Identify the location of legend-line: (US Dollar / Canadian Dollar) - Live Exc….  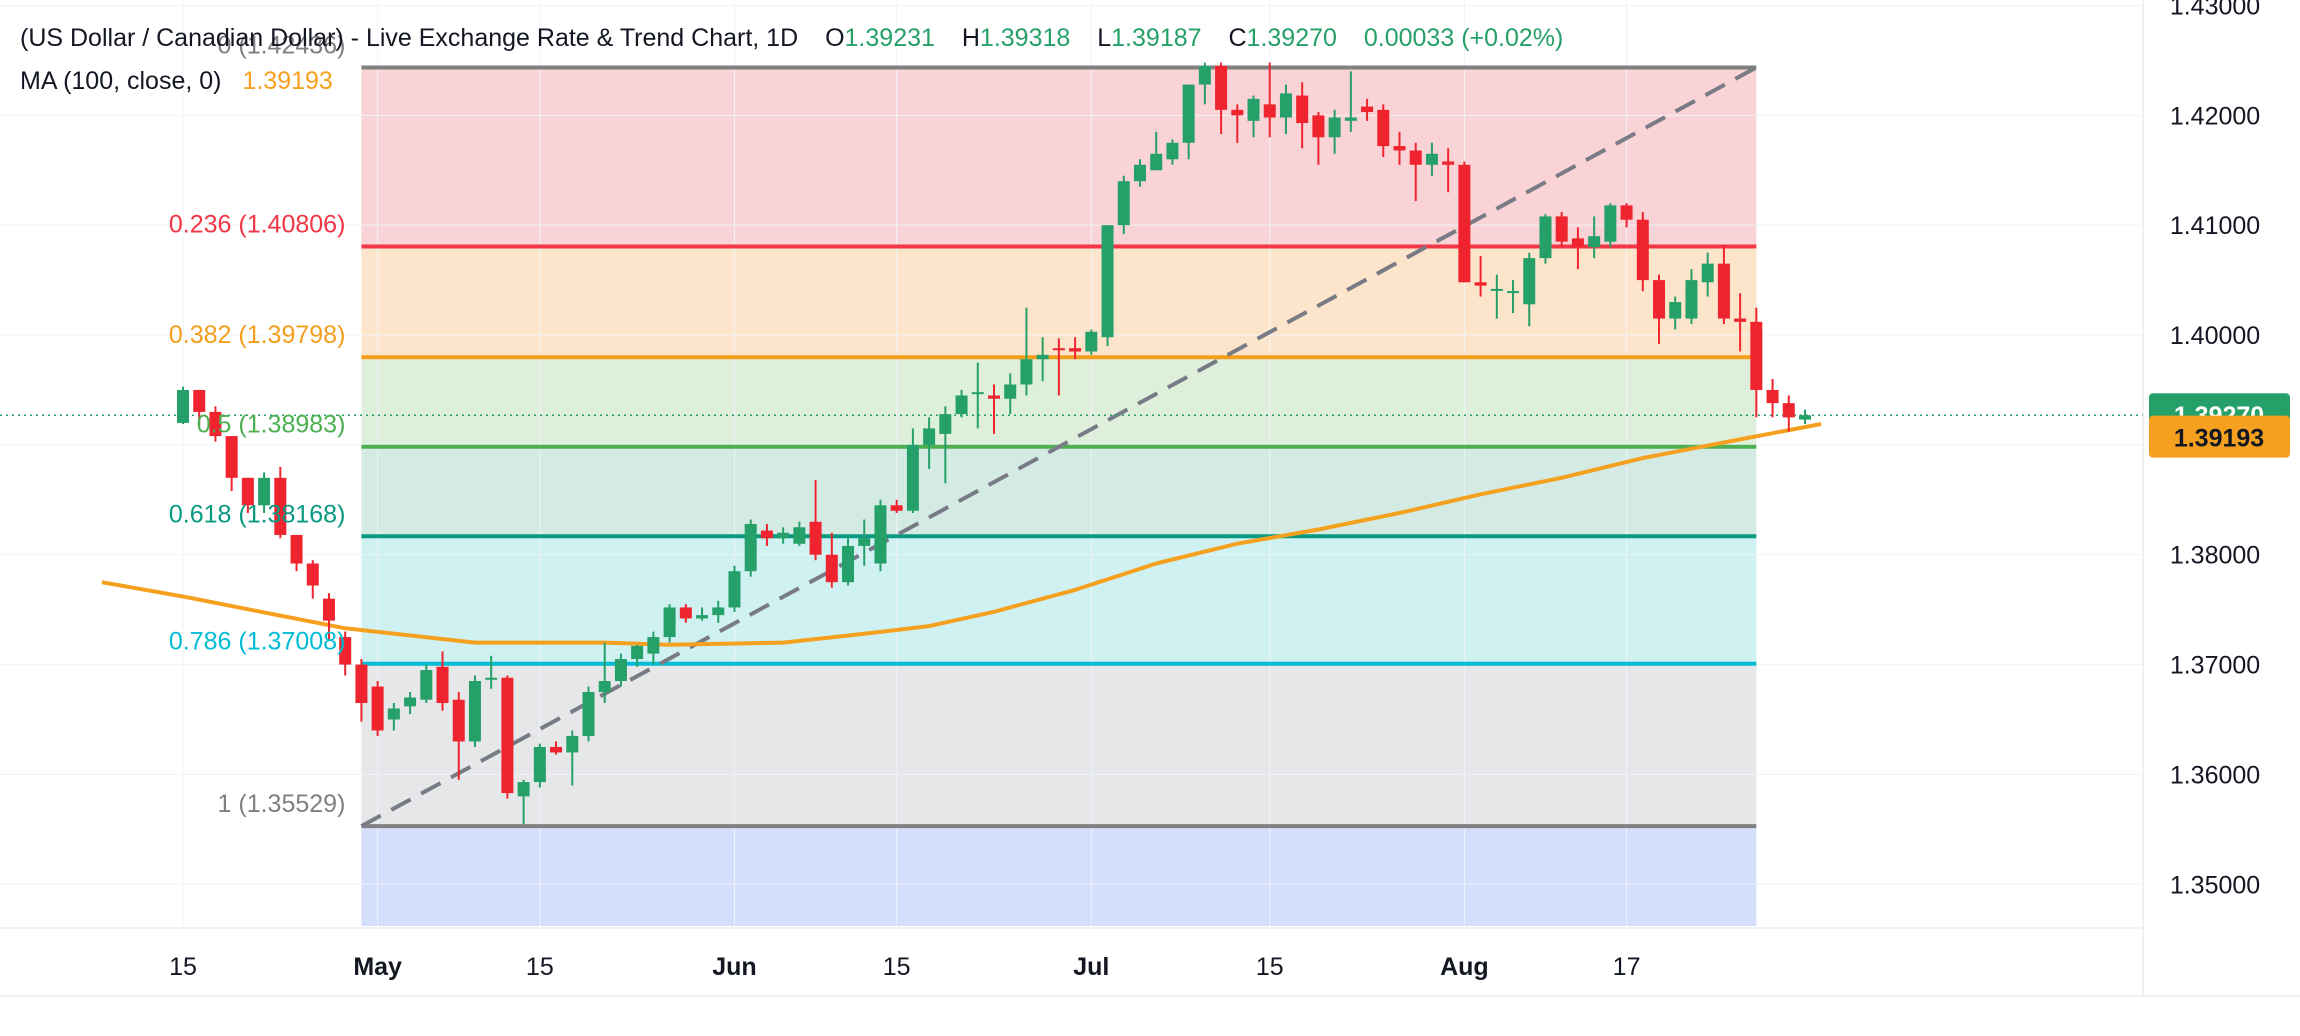
(791, 38).